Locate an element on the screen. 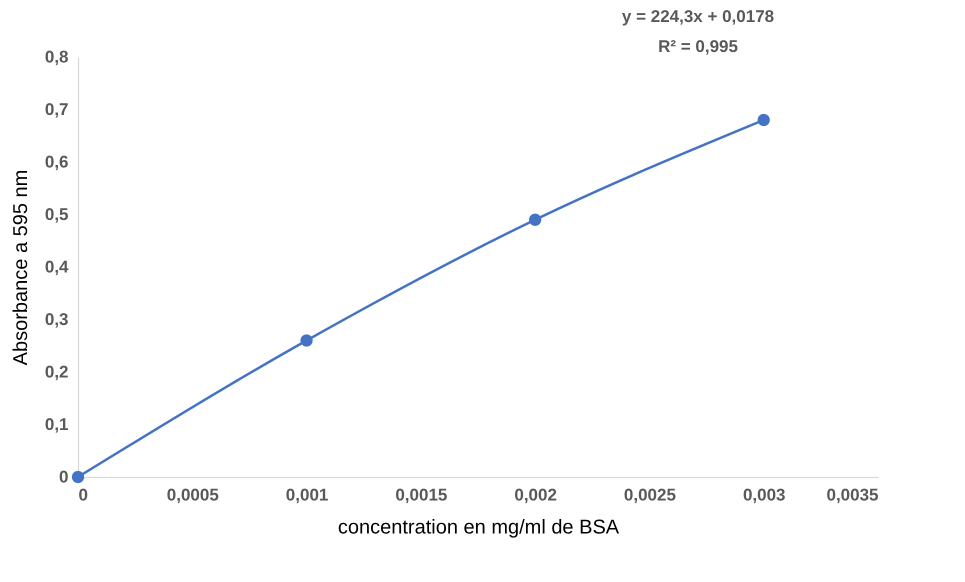  x-tick-label: 0,002 is located at coordinates (535, 495).